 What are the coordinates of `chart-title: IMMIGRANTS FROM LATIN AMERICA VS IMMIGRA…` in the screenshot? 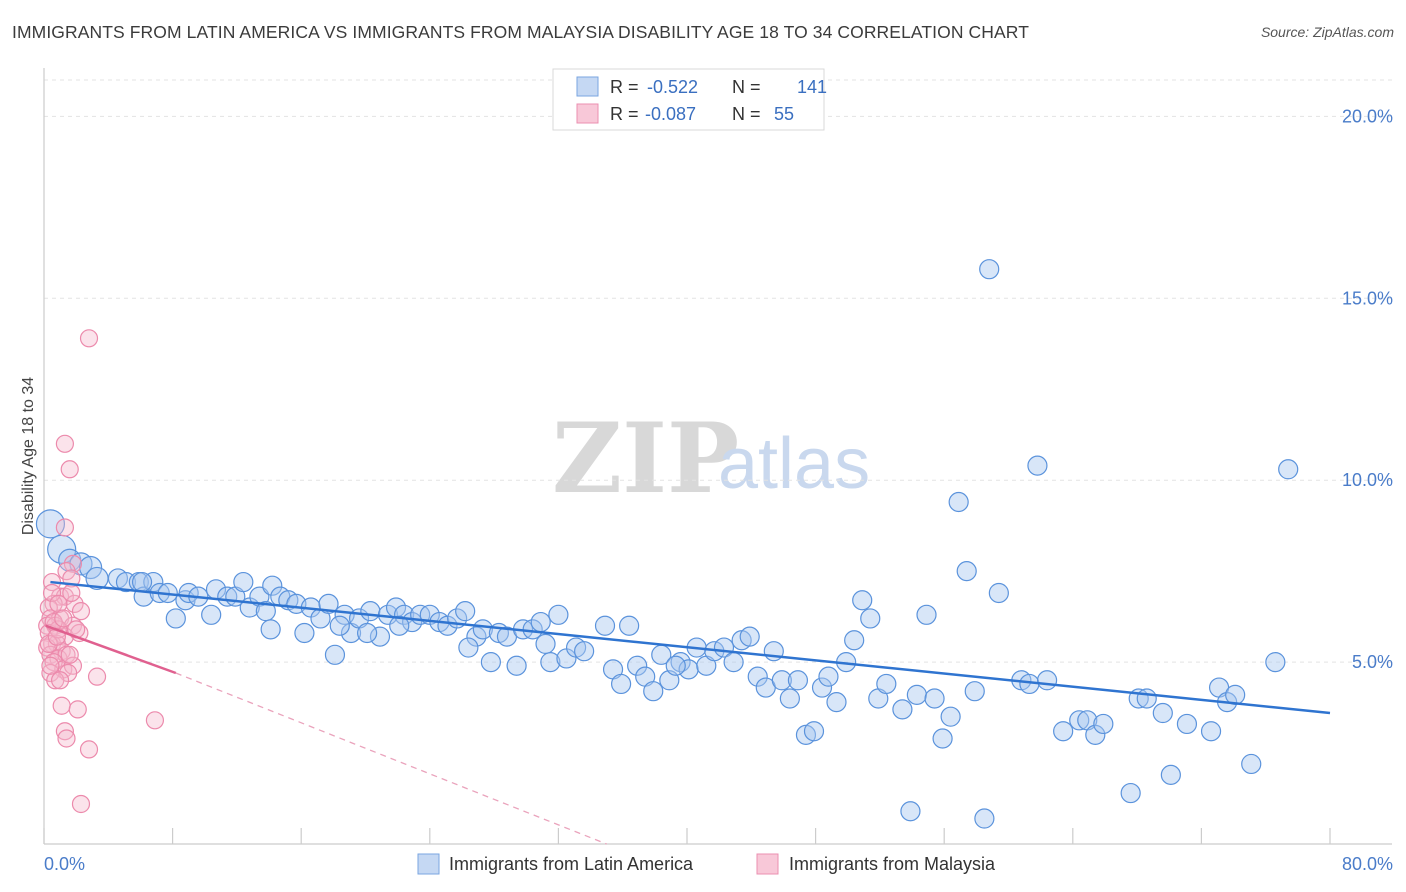 It's located at (520, 32).